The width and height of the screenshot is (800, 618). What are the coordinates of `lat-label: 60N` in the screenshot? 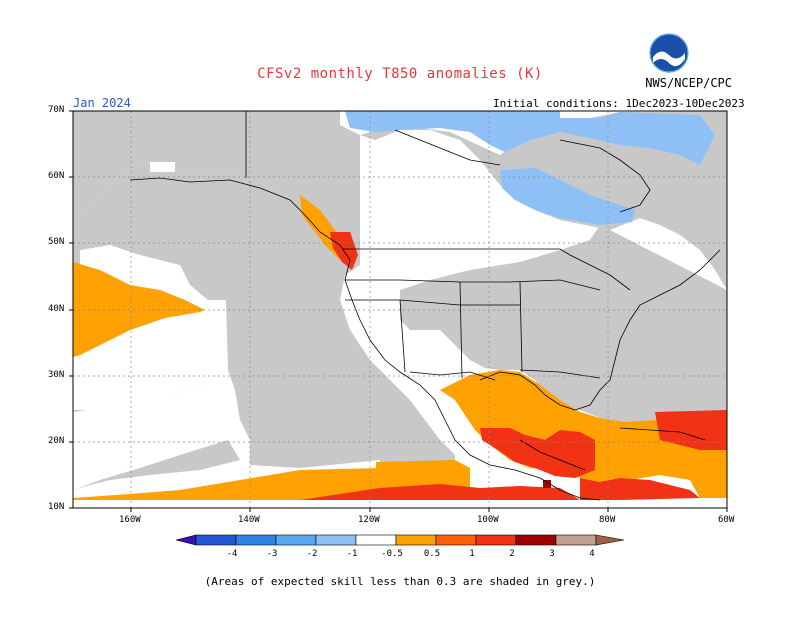 It's located at (56, 176).